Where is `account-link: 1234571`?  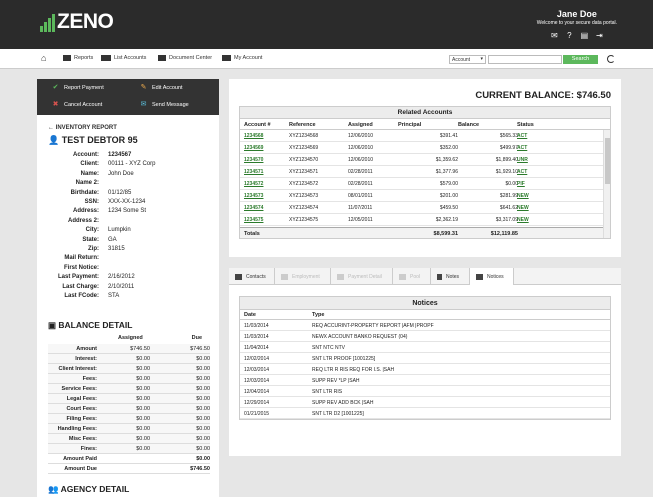
account-link: 1234571 is located at coordinates (254, 172).